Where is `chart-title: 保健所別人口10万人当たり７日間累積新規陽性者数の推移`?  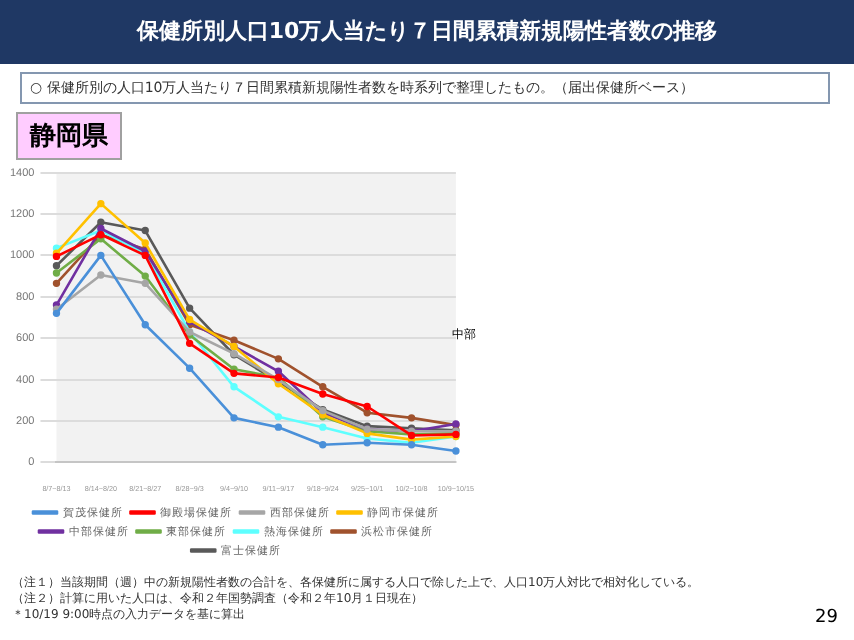 chart-title: 保健所別人口10万人当たり７日間累積新規陽性者数の推移 is located at coordinates (427, 32).